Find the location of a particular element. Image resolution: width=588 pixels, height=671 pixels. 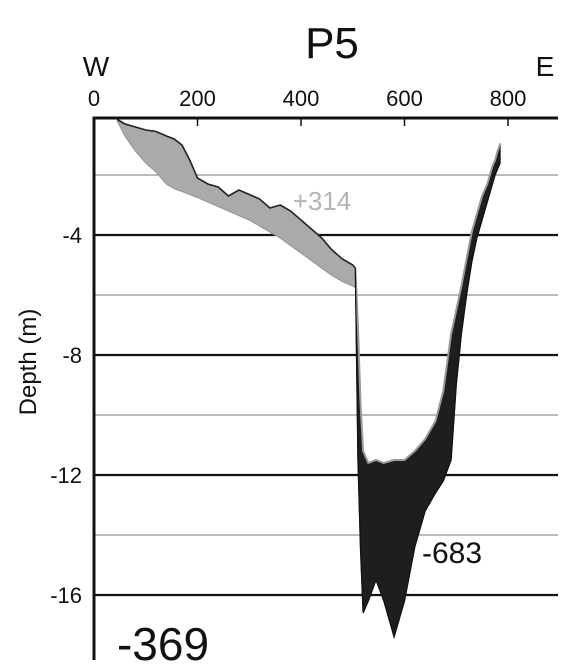

y-tick-label: -4 is located at coordinates (72, 235).